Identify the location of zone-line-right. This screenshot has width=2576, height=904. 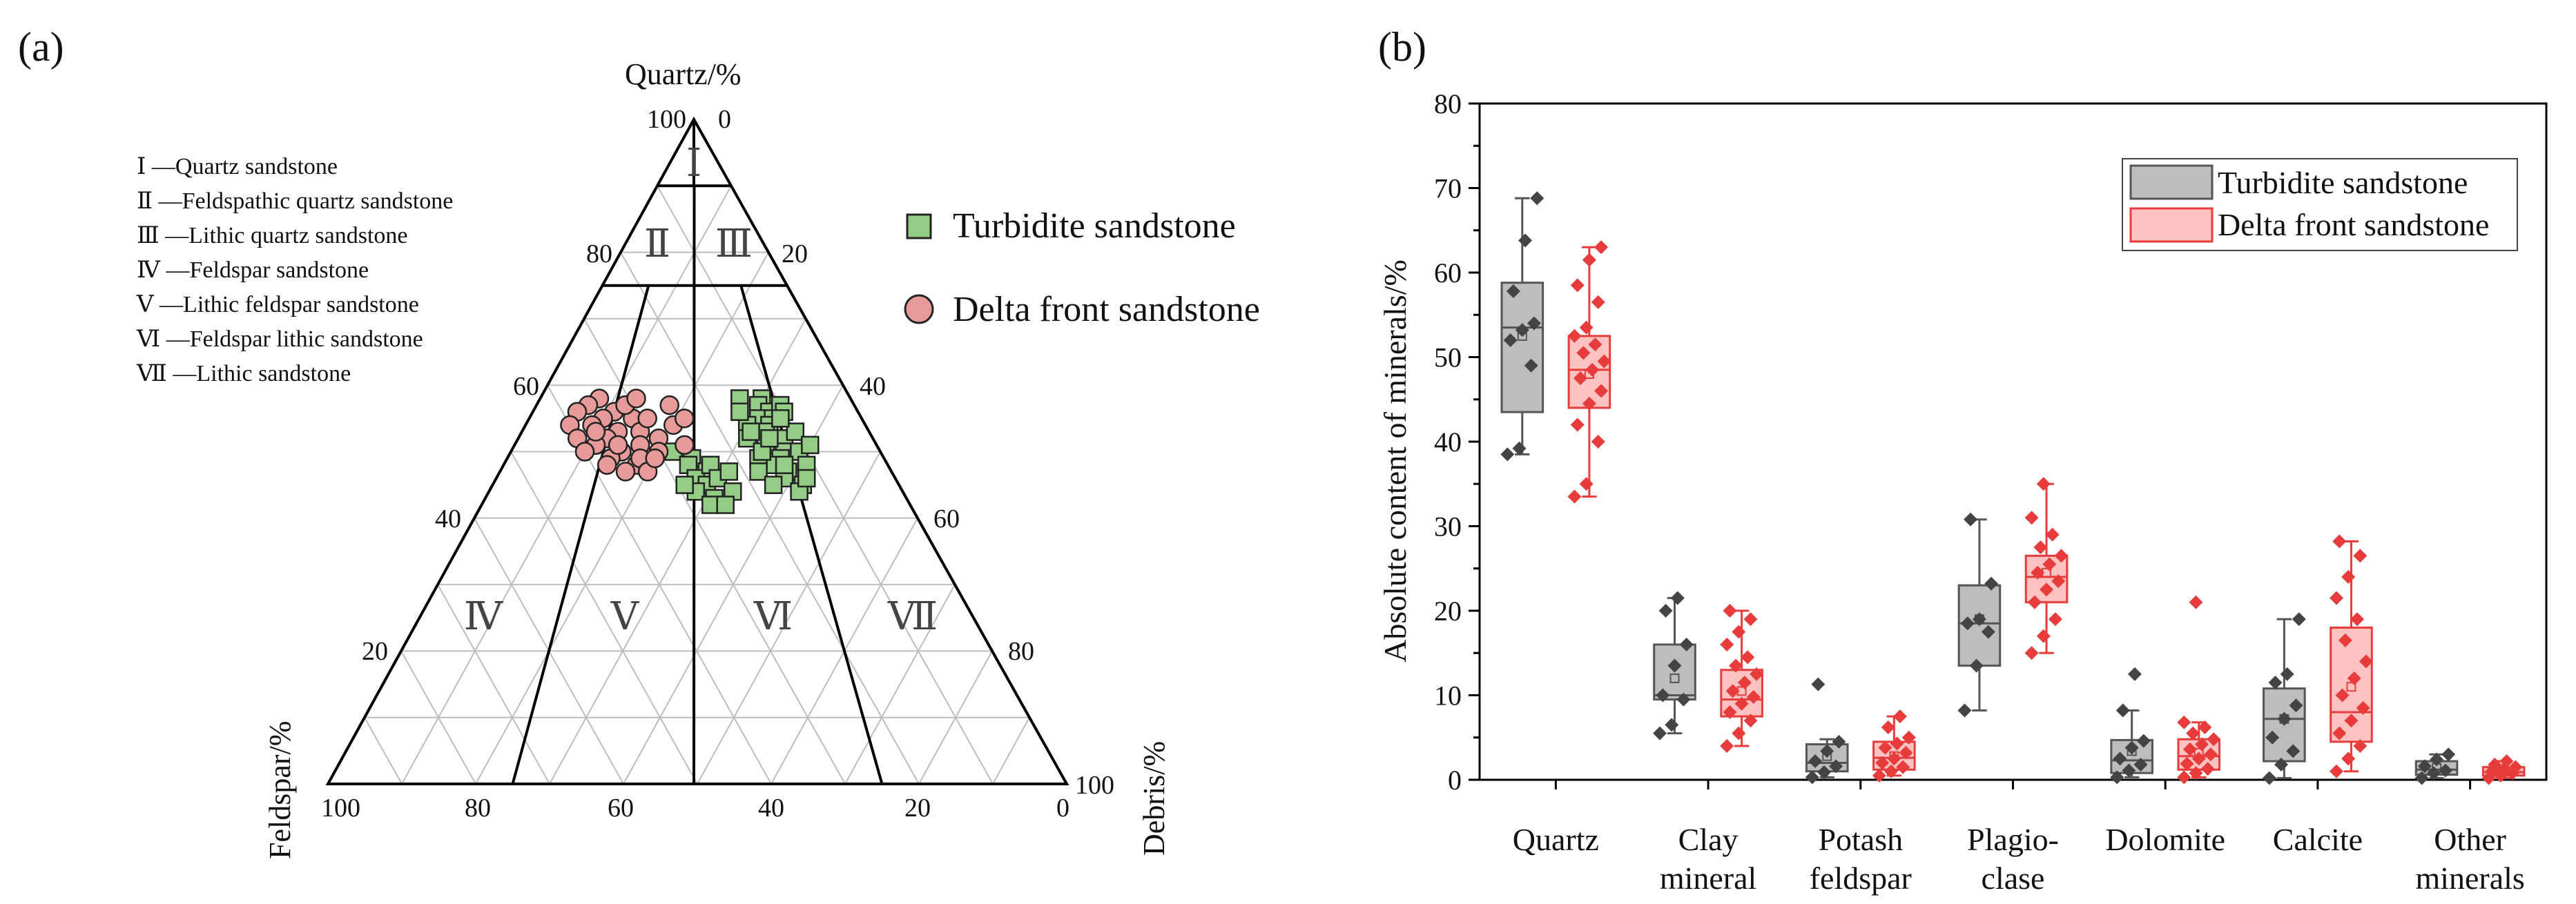
(811, 535).